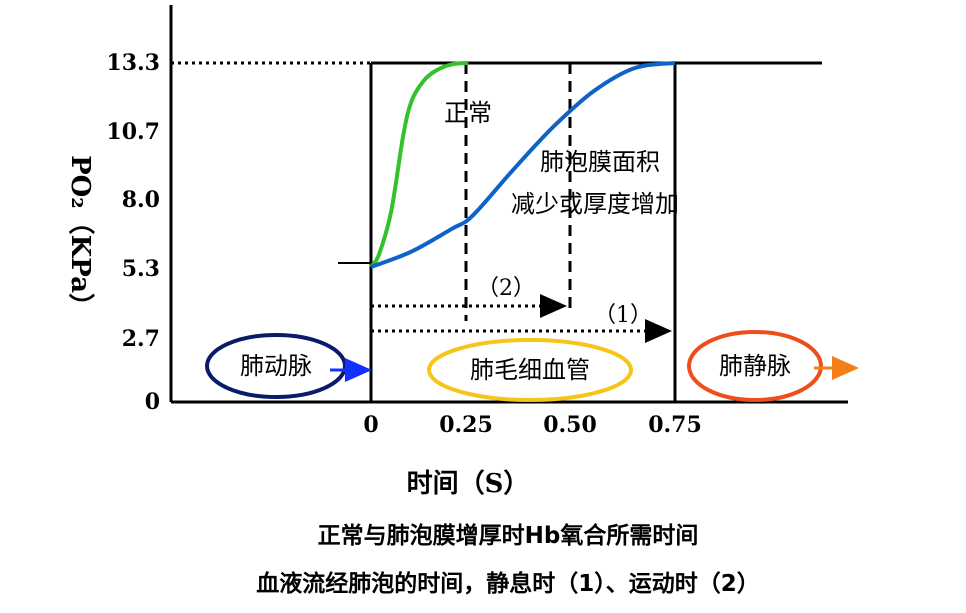 The height and width of the screenshot is (613, 966). What do you see at coordinates (141, 339) in the screenshot?
I see `y-tick-label: 2.7` at bounding box center [141, 339].